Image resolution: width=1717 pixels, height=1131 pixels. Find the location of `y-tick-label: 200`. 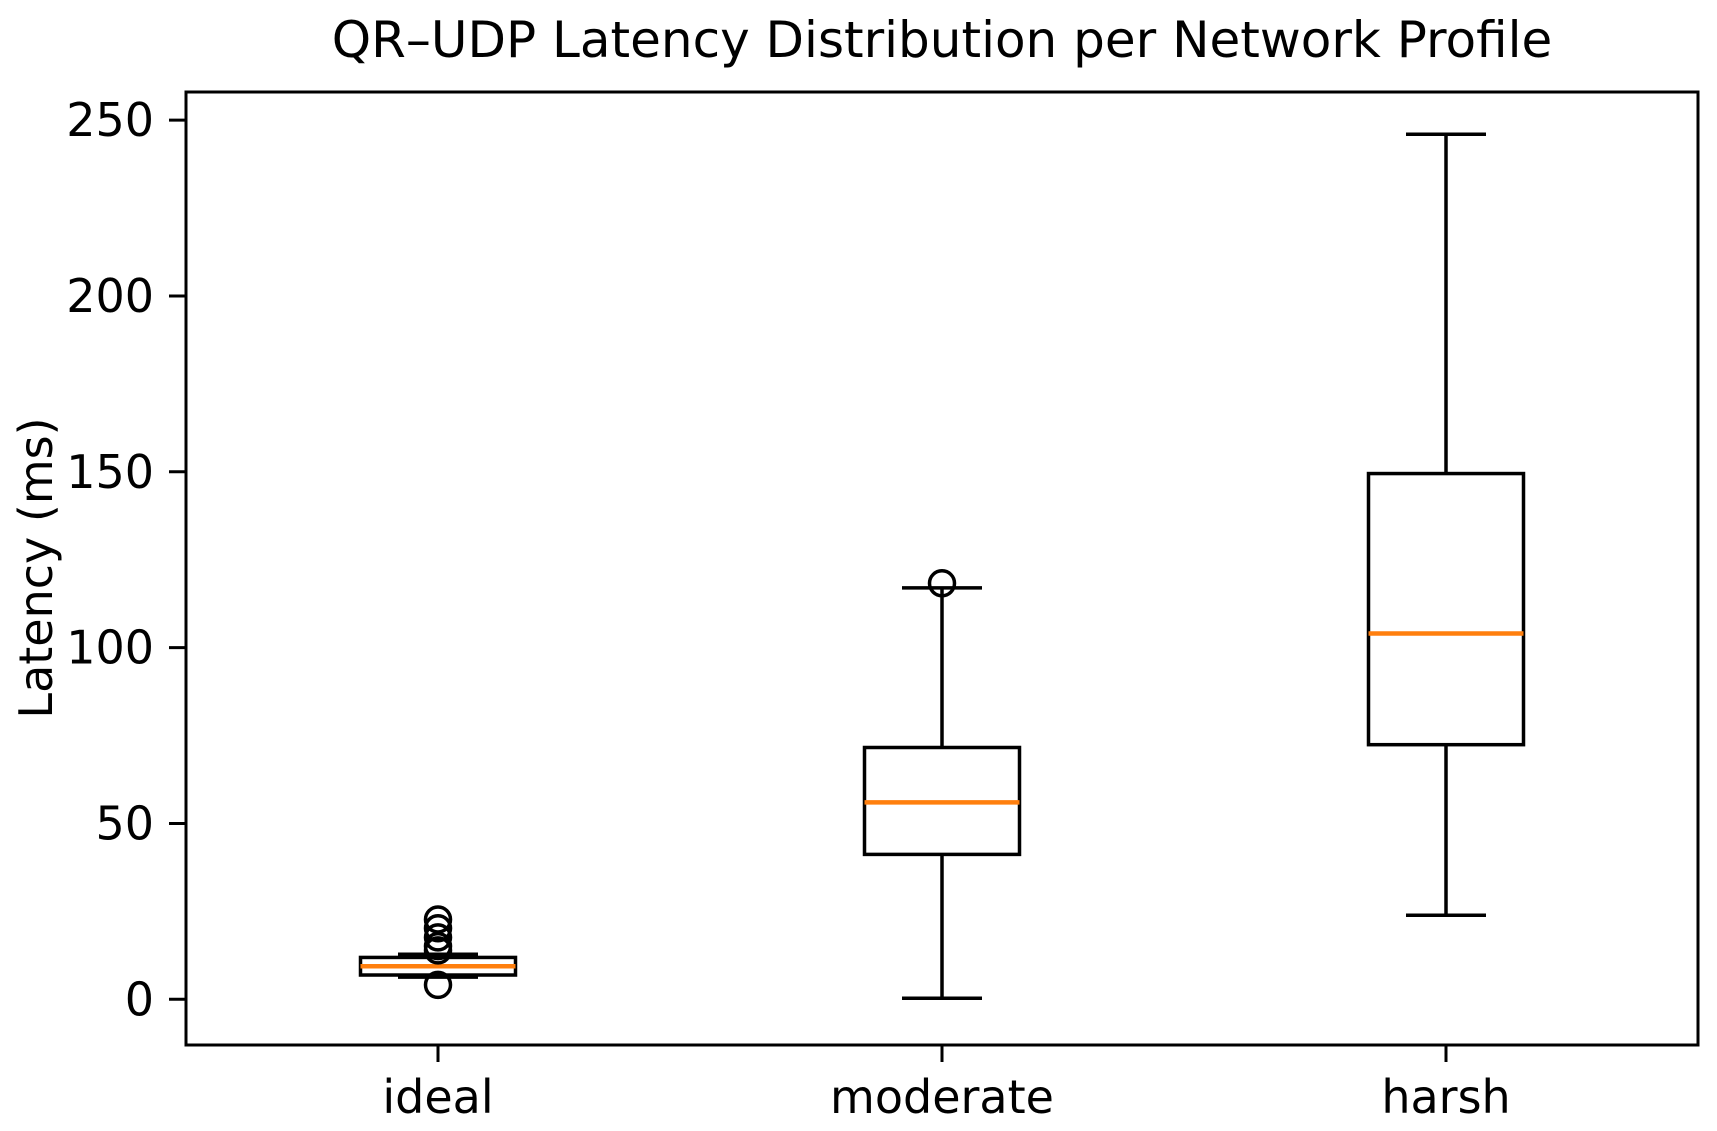

y-tick-label: 200 is located at coordinates (110, 296).